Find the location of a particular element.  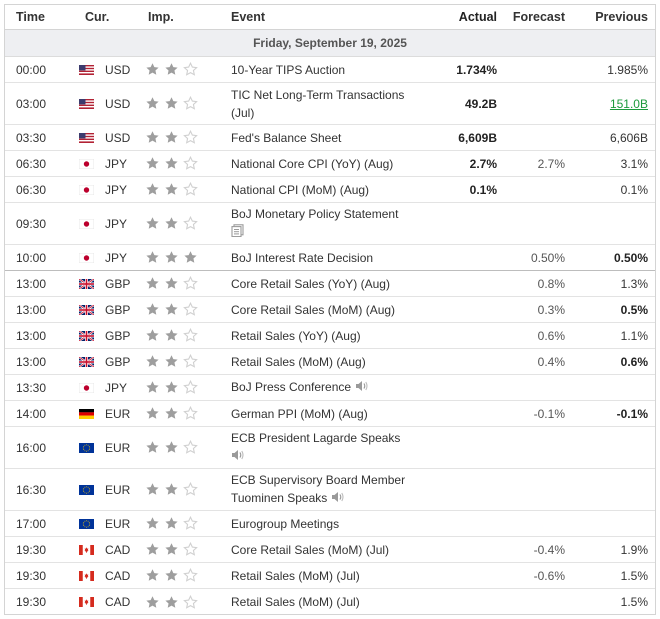

table-row: 19:30 CAD Retail Sales (MoM) (Jul) 1.5% is located at coordinates (330, 602).